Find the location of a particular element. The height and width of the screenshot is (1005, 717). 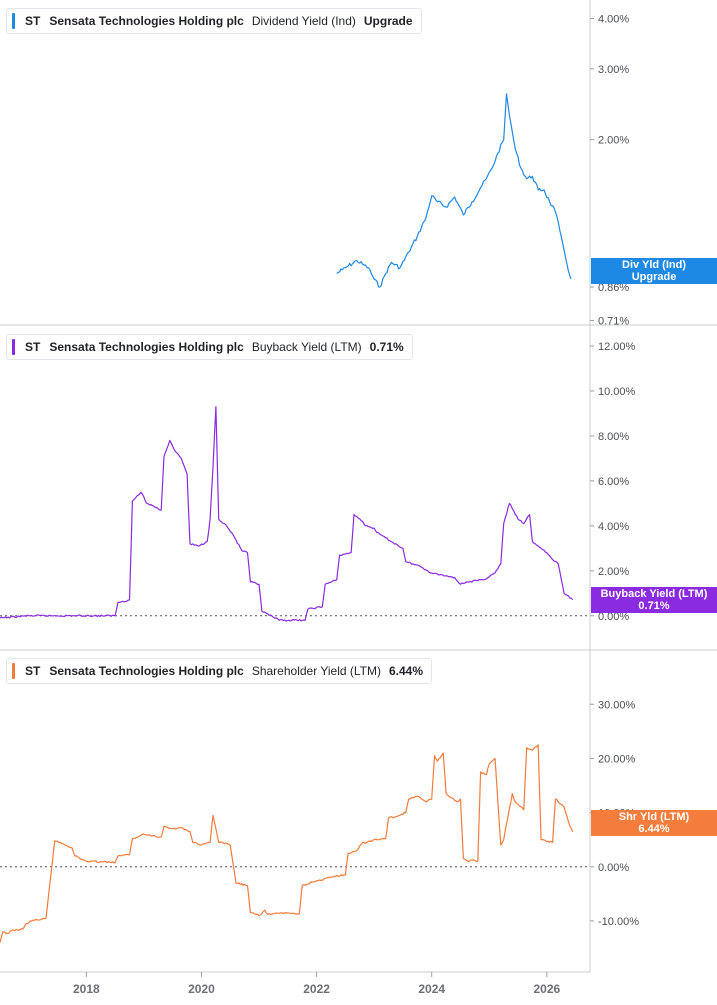

legend-value: 6.44% is located at coordinates (406, 671).